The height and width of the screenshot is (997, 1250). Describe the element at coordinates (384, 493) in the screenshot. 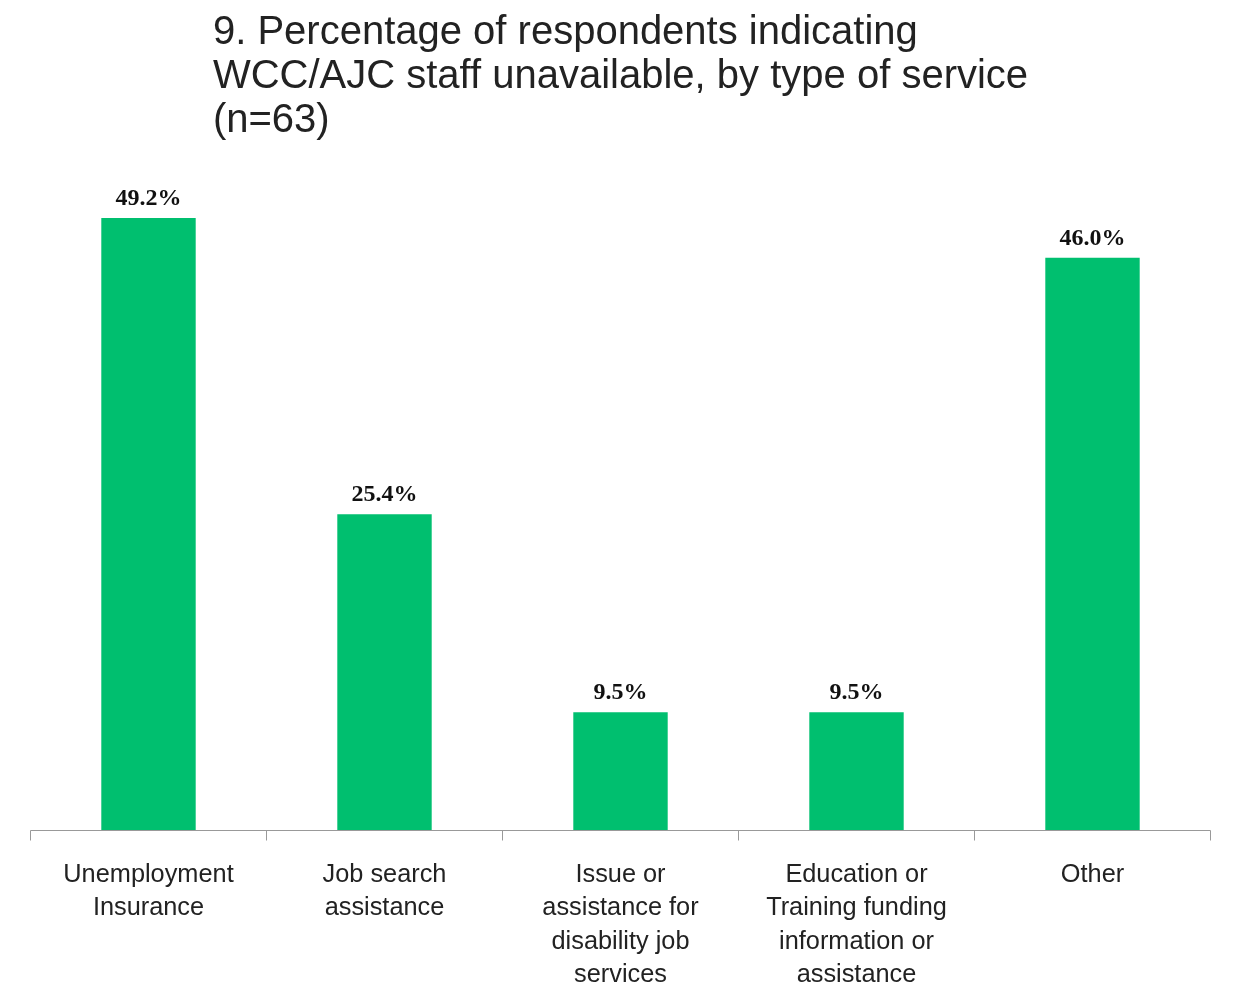

I see `data-label: 25.4%` at that location.